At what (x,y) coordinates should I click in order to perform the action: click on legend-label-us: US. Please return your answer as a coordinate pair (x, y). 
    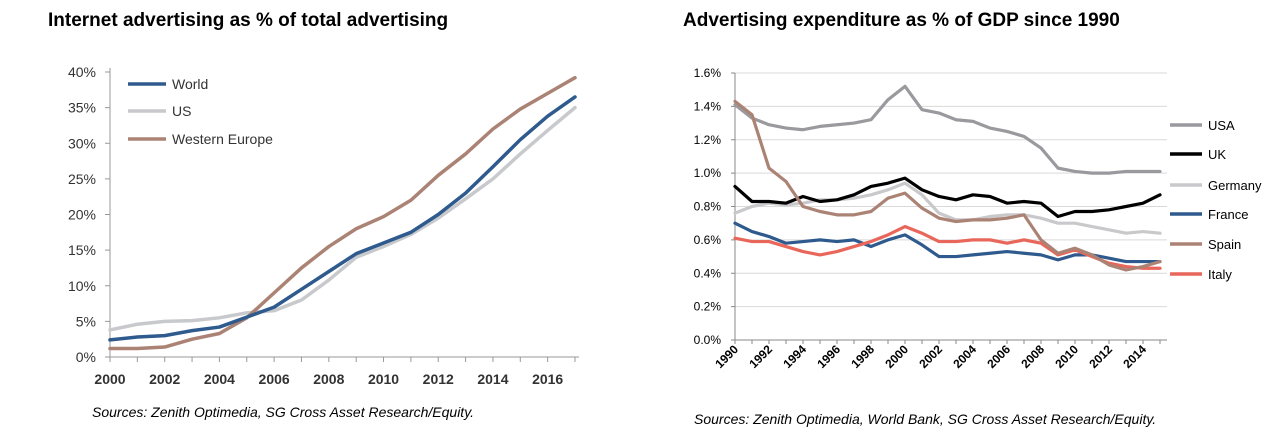
    Looking at the image, I should click on (181, 111).